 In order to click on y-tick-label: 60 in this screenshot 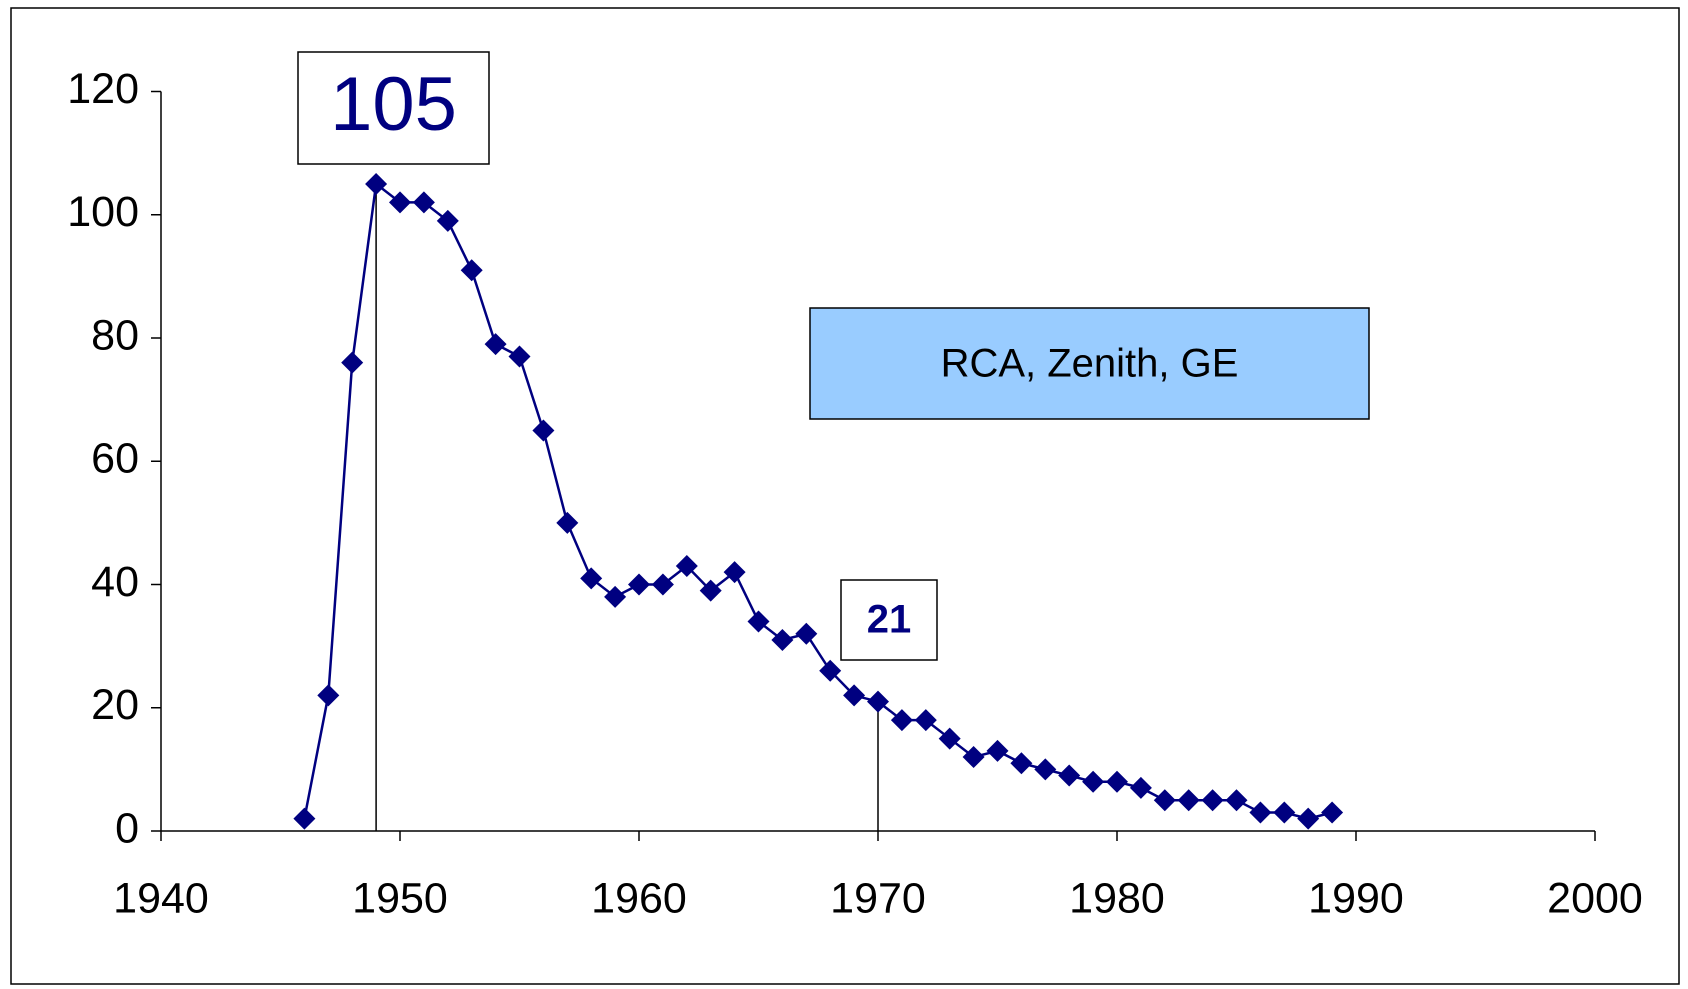, I will do `click(115, 459)`.